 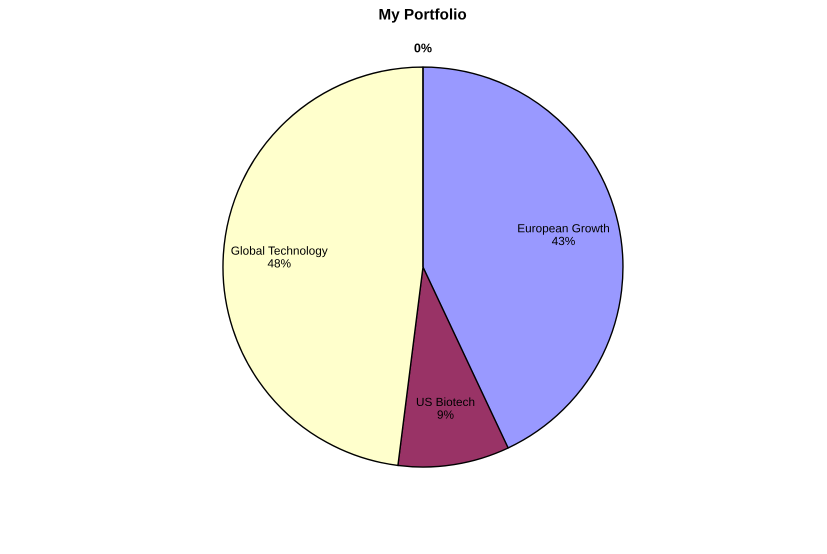 What do you see at coordinates (279, 263) in the screenshot?
I see `data-label: 48%` at bounding box center [279, 263].